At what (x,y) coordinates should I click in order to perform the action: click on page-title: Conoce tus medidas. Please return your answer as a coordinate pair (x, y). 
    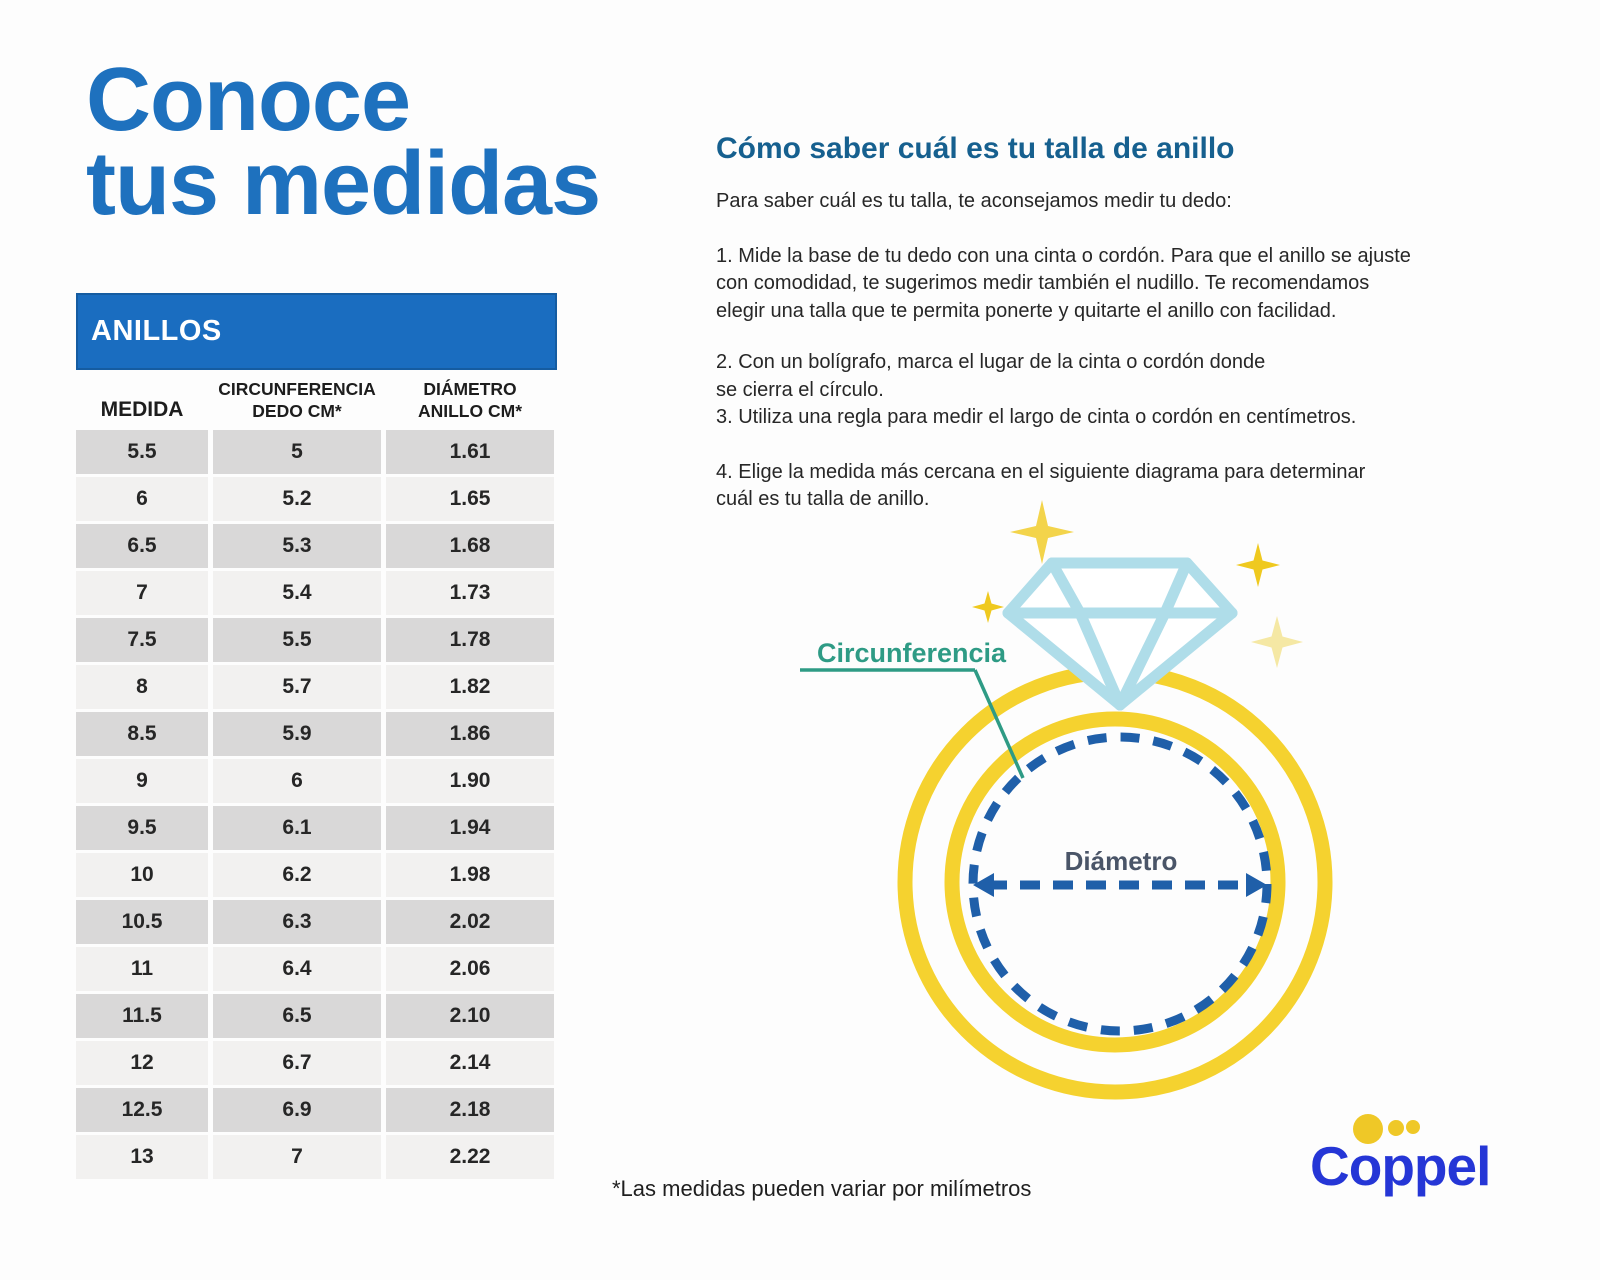
    Looking at the image, I should click on (343, 142).